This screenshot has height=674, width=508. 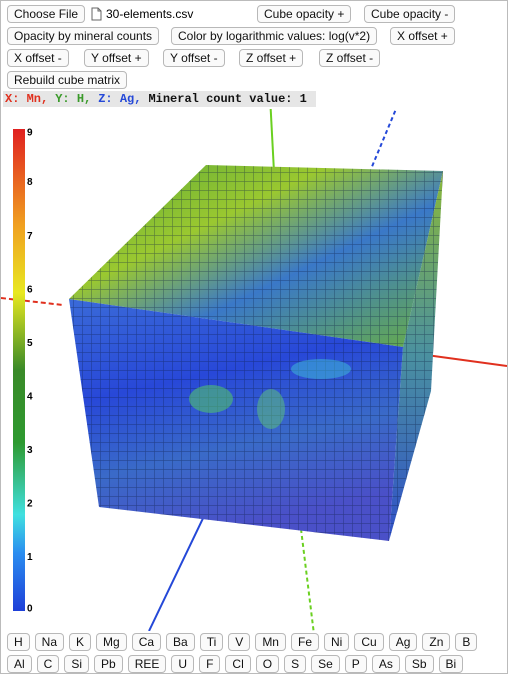 I want to click on element-button: Bi, so click(x=451, y=664).